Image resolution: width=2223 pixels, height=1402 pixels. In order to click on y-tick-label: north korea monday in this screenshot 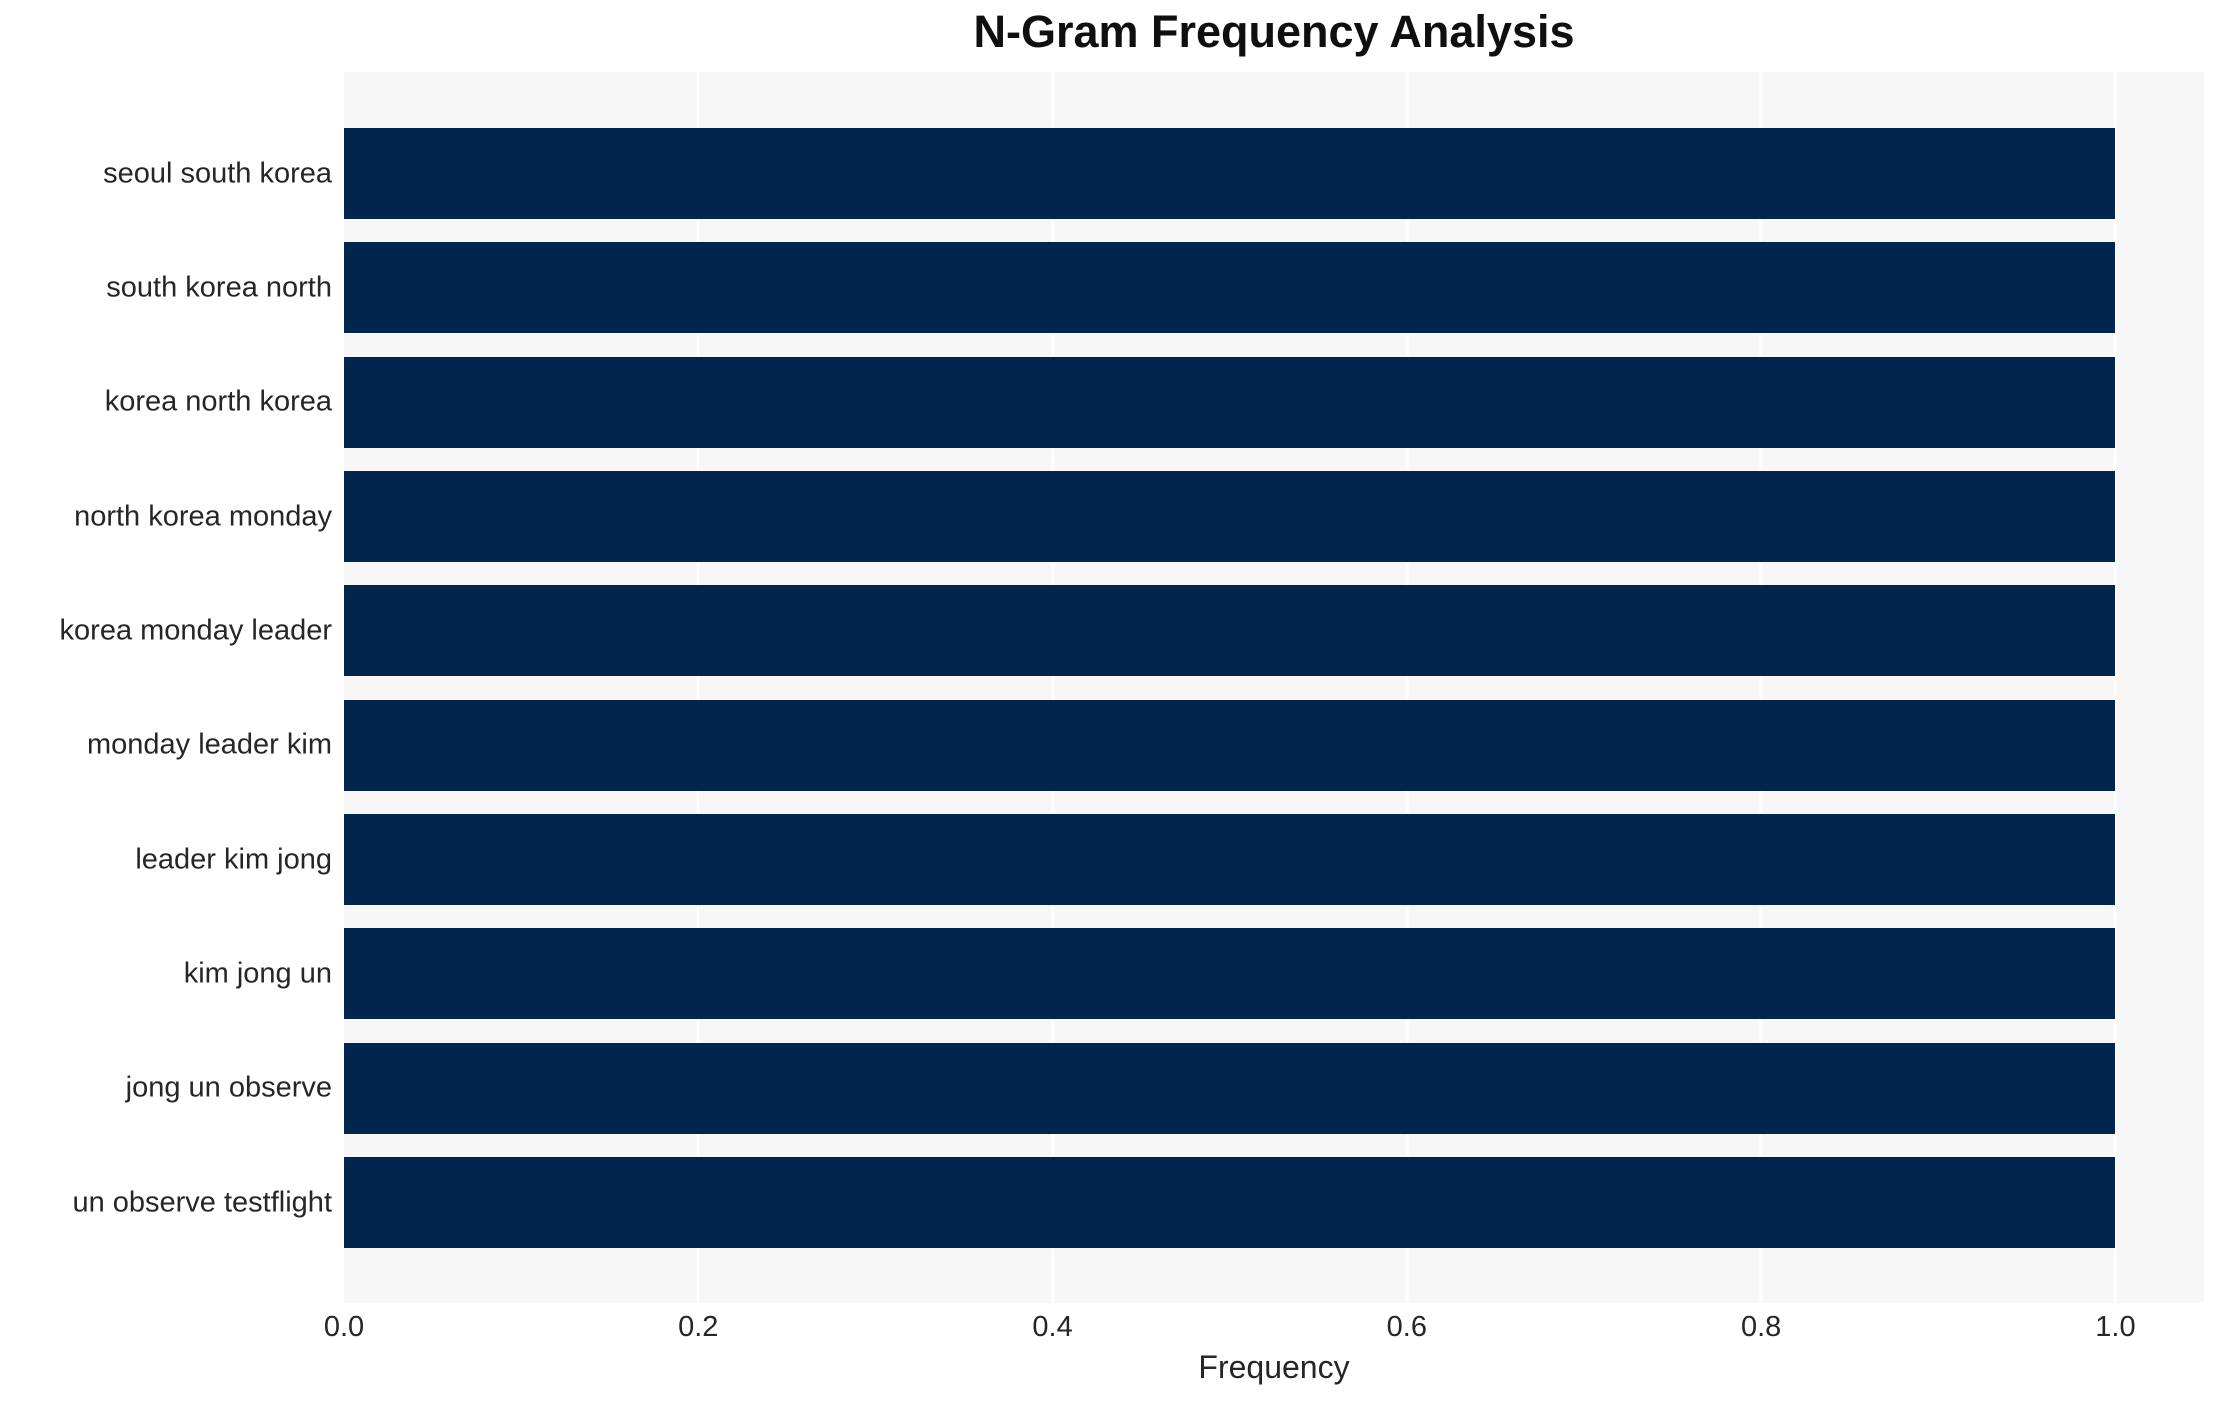, I will do `click(203, 516)`.